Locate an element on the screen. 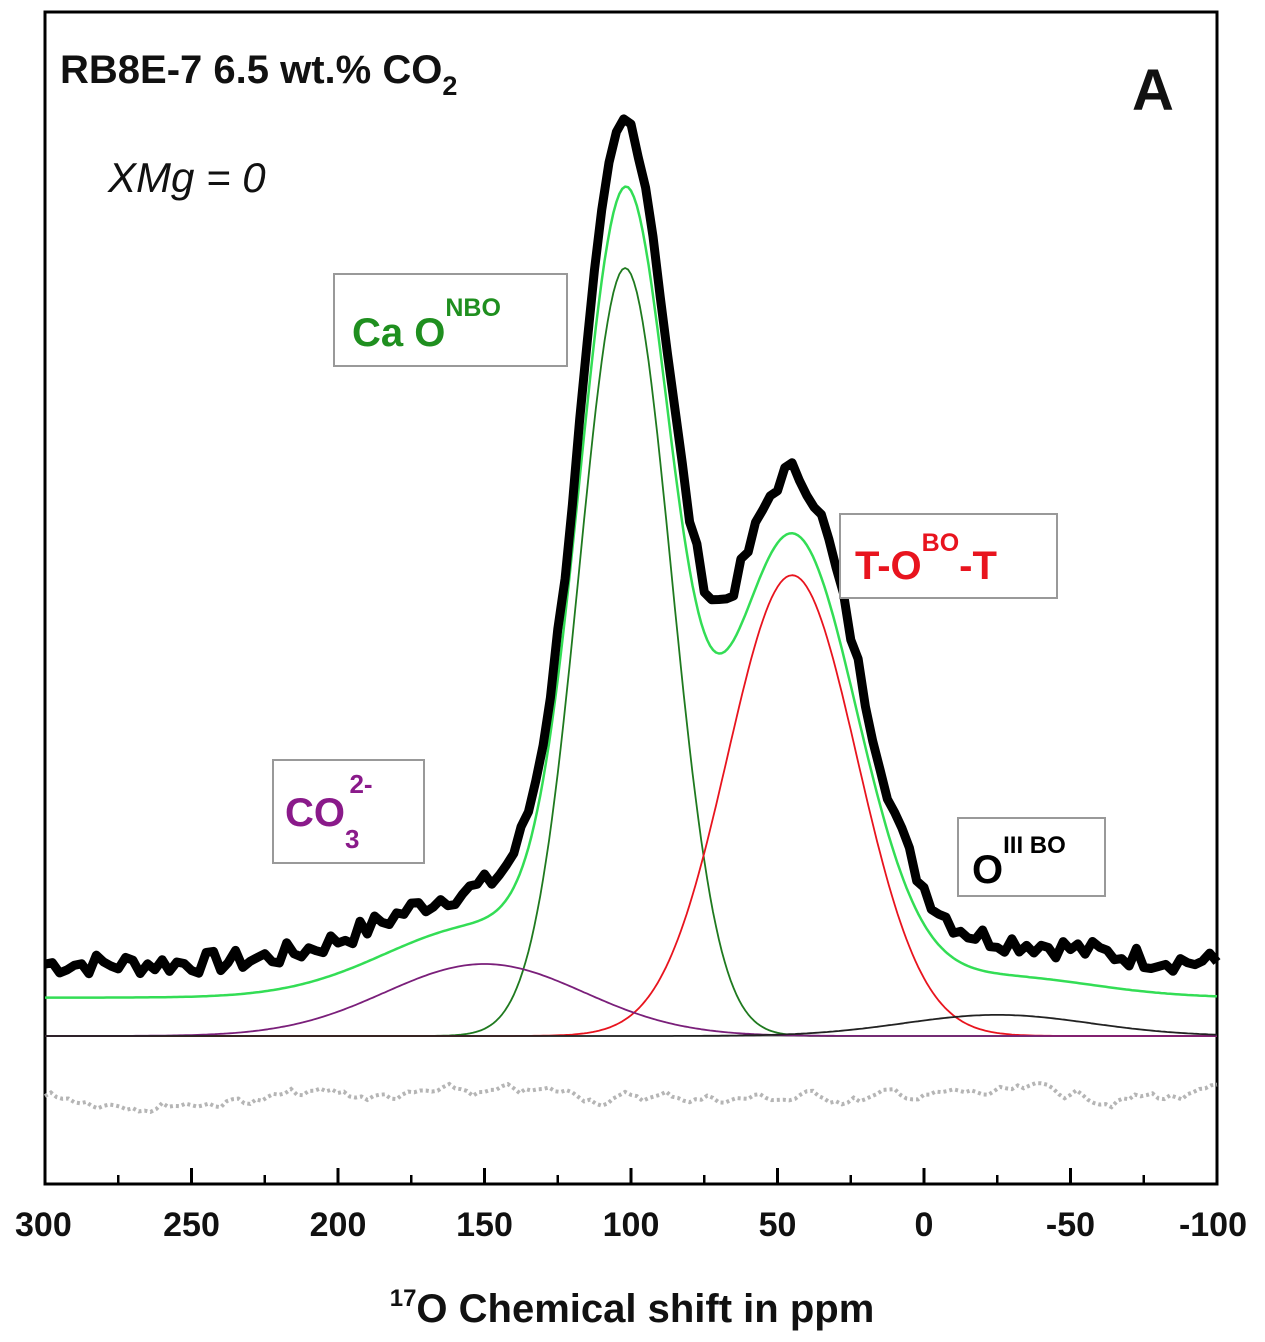  ca-onbo-label-box is located at coordinates (450, 320).